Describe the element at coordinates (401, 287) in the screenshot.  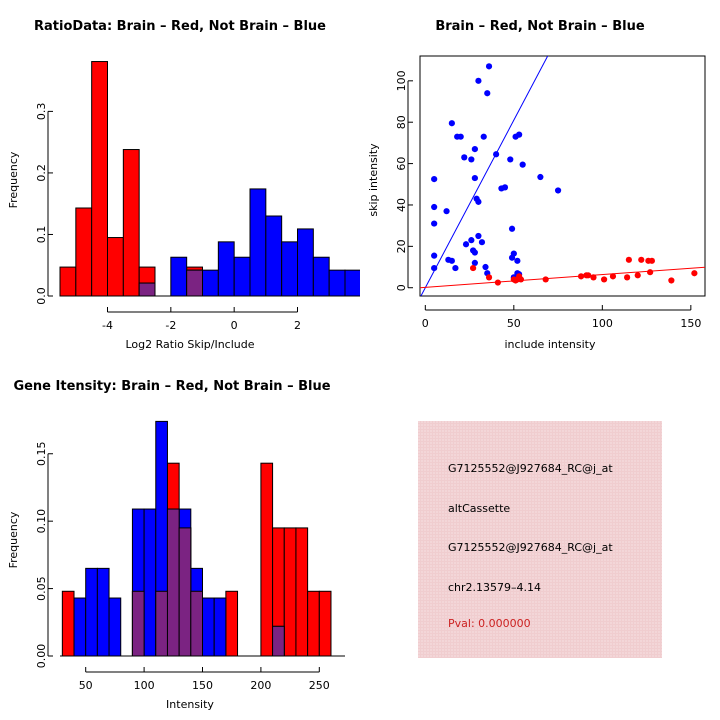
I see `y-axis-tick-label: 0` at that location.